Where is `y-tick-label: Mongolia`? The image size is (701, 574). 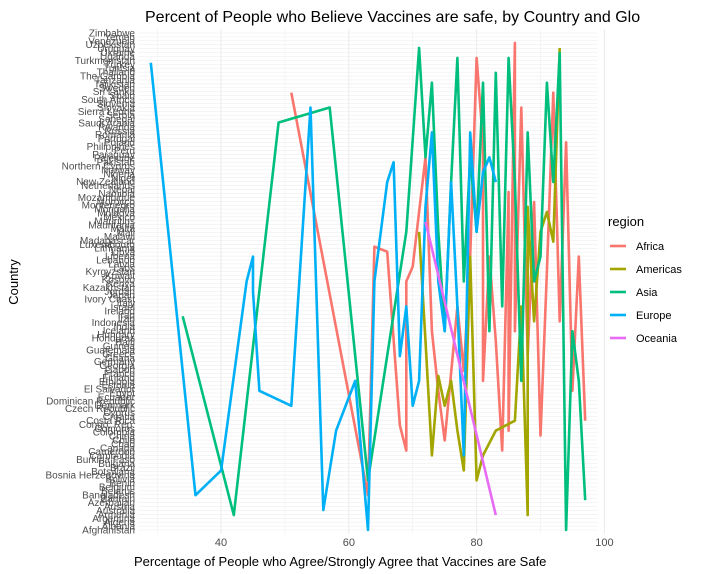 y-tick-label: Mongolia is located at coordinates (114, 210).